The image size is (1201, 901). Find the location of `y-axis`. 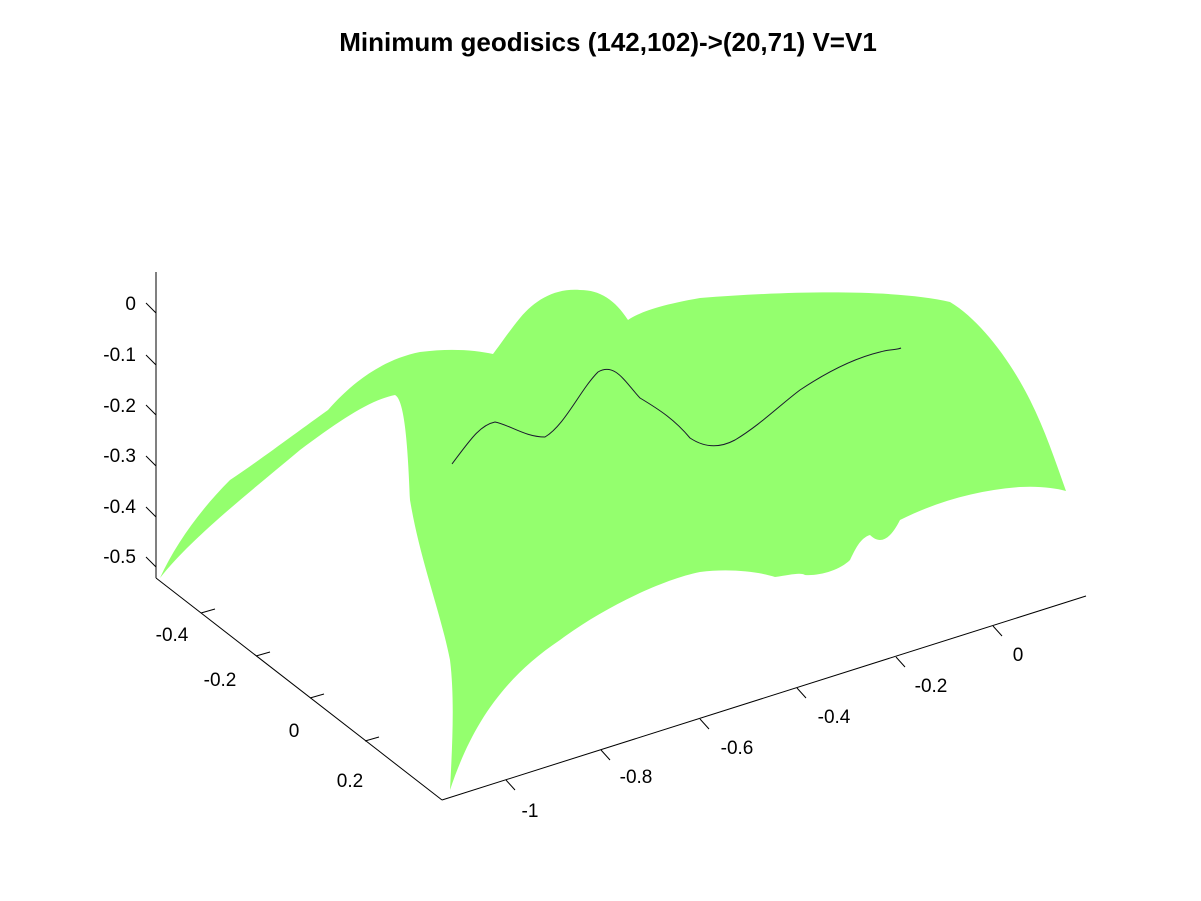

y-axis is located at coordinates (299, 689).